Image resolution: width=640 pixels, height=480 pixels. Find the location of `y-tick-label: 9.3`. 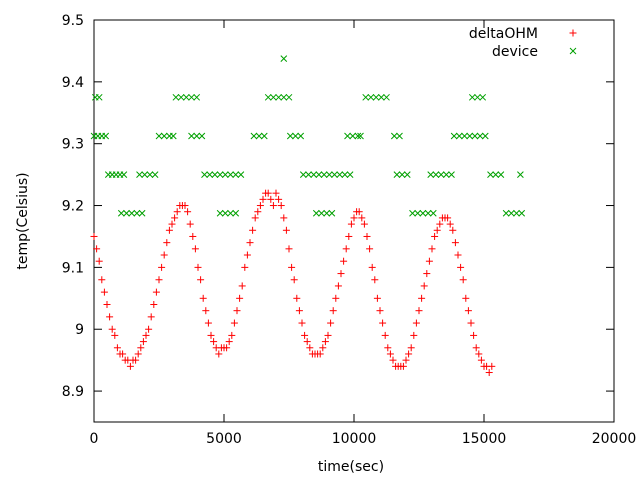

y-tick-label: 9.3 is located at coordinates (73, 145).